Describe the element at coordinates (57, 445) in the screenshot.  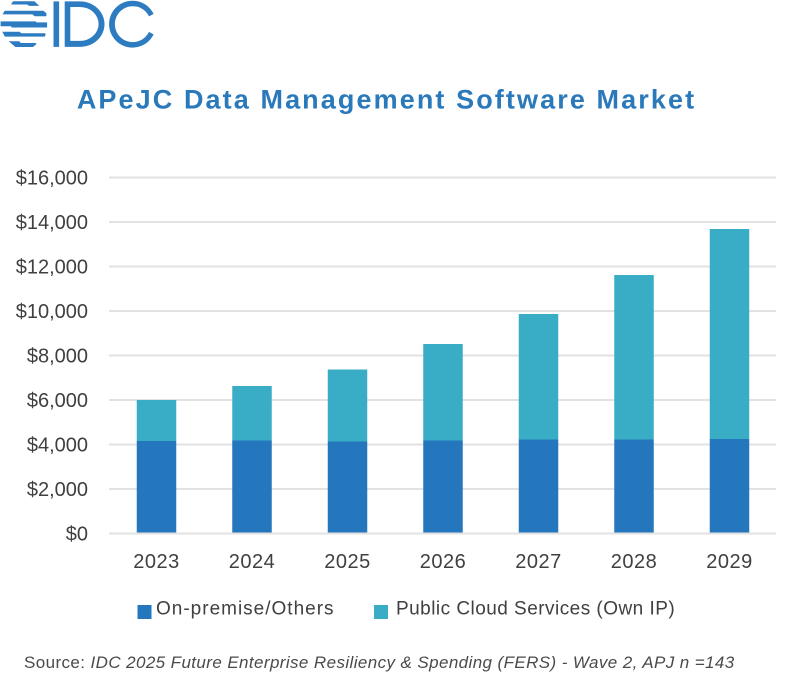
I see `svg-text: $4,000` at that location.